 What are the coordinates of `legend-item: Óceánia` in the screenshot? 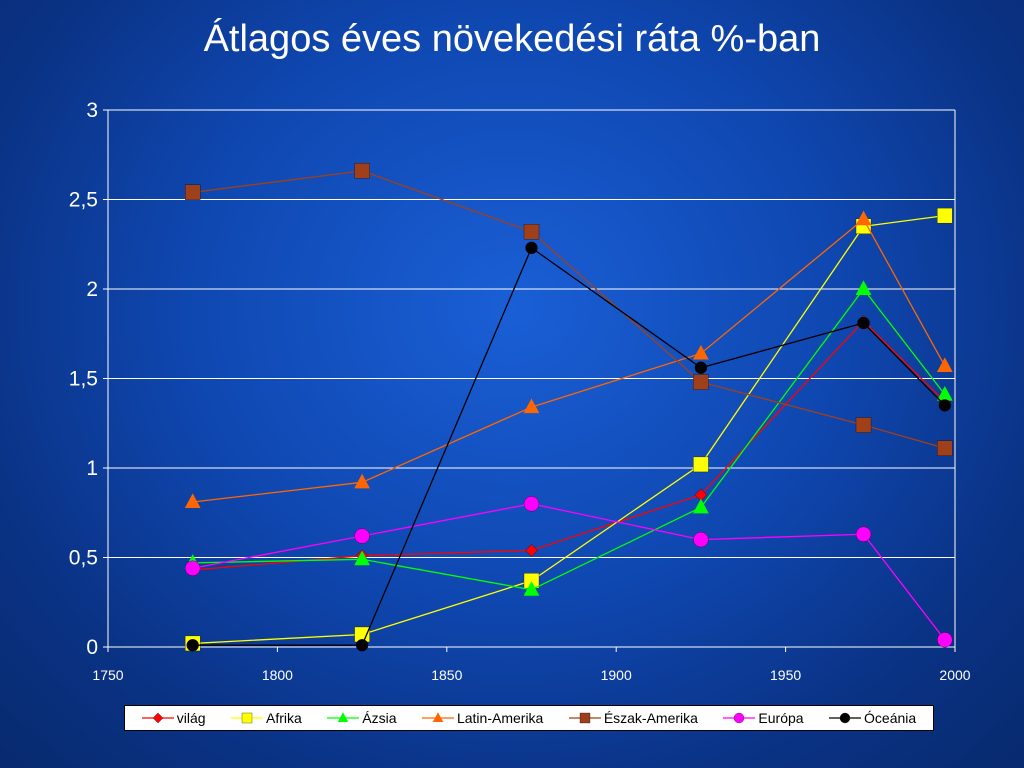 It's located at (872, 718).